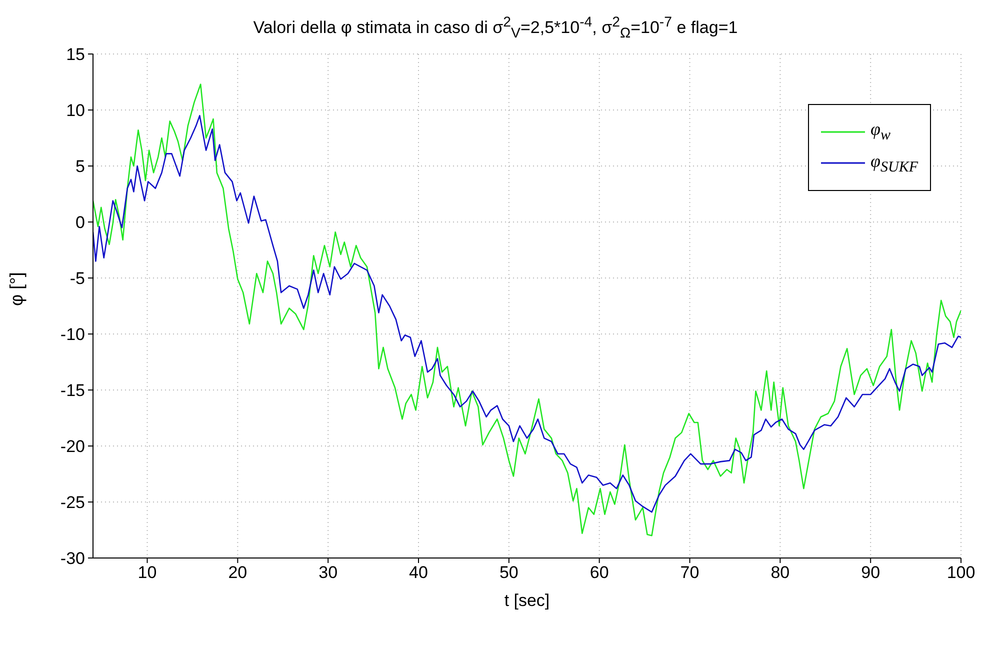 The width and height of the screenshot is (991, 656). Describe the element at coordinates (72, 390) in the screenshot. I see `y-tick-label: -15` at that location.